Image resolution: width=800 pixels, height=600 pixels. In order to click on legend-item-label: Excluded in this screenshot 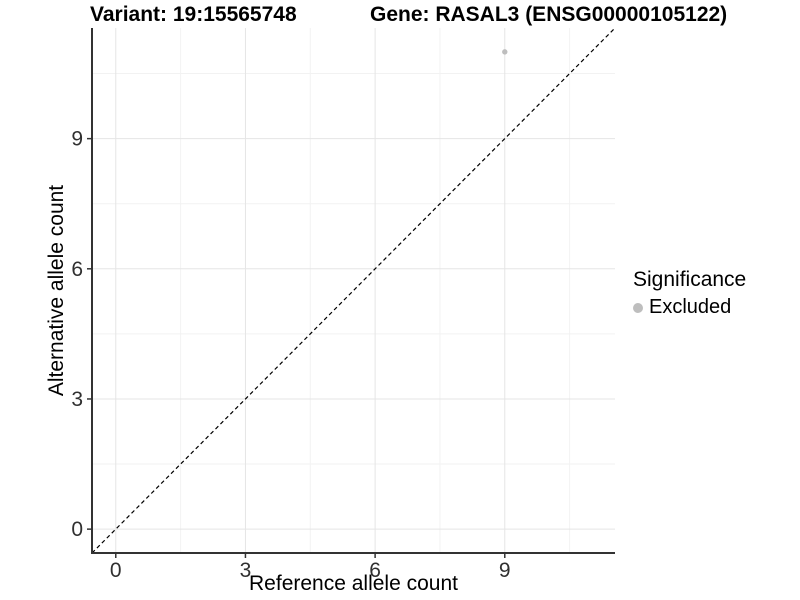, I will do `click(690, 307)`.